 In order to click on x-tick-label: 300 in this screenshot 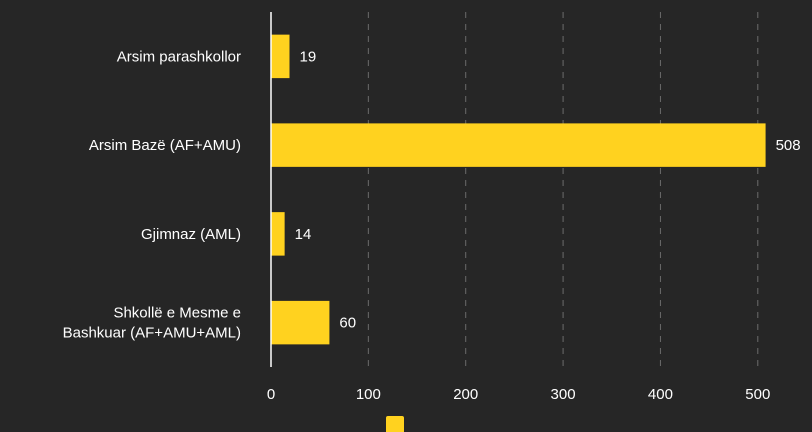, I will do `click(563, 394)`.